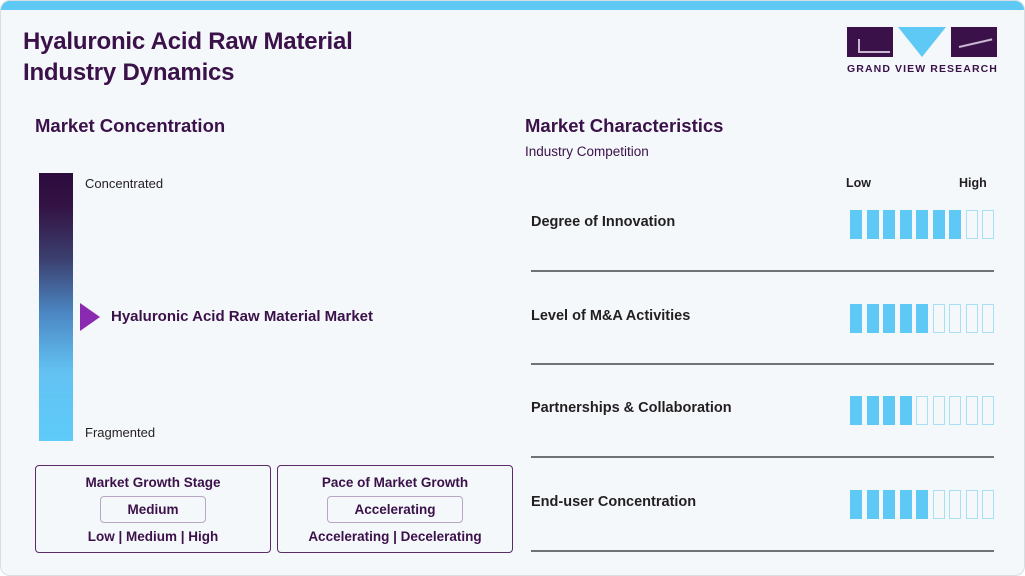 The image size is (1025, 576). I want to click on market-growth-stage-value: Medium, so click(153, 509).